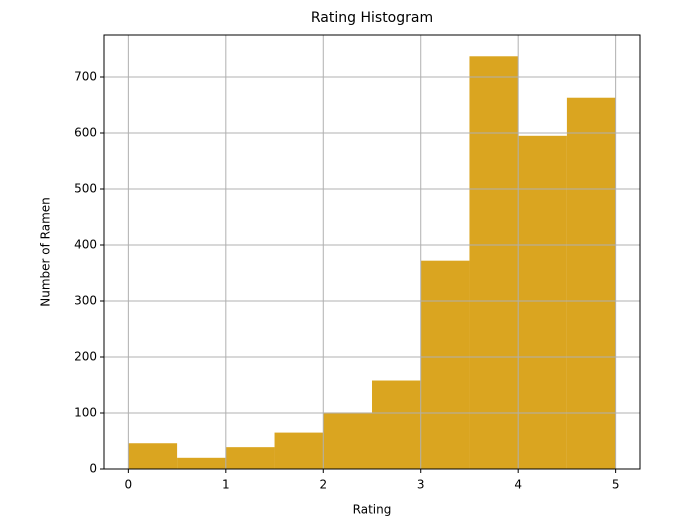 This screenshot has height=532, width=684. I want to click on y-tick-label: 500, so click(85, 189).